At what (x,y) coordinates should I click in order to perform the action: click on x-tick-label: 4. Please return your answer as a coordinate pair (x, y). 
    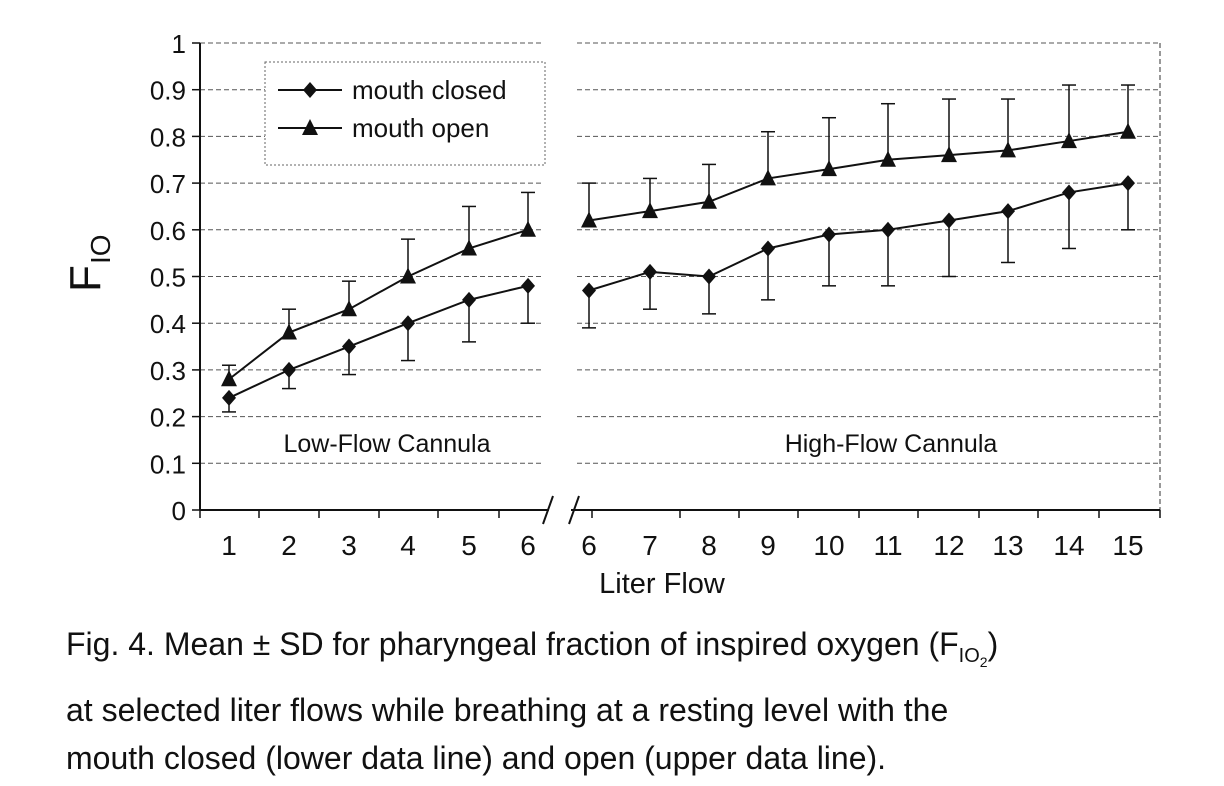
    Looking at the image, I should click on (408, 545).